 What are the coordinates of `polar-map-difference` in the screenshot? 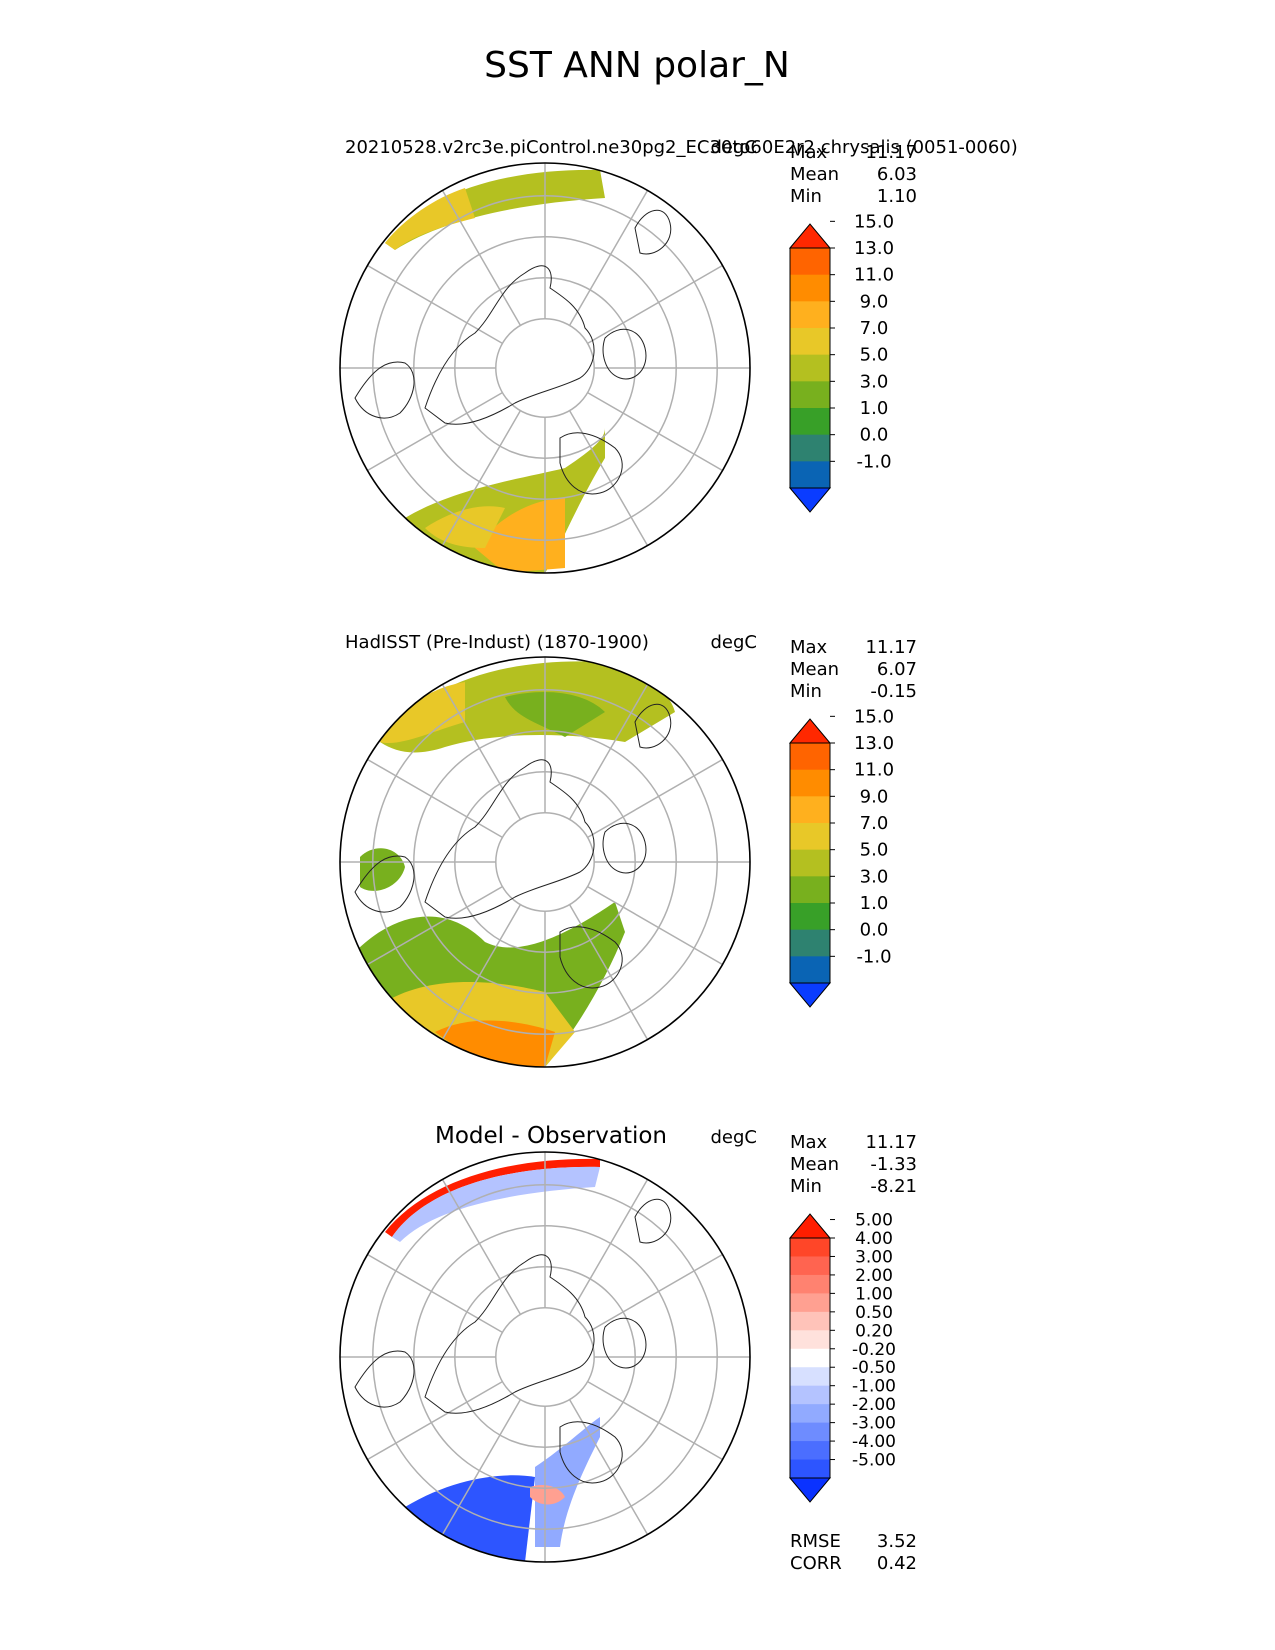 It's located at (545, 1357).